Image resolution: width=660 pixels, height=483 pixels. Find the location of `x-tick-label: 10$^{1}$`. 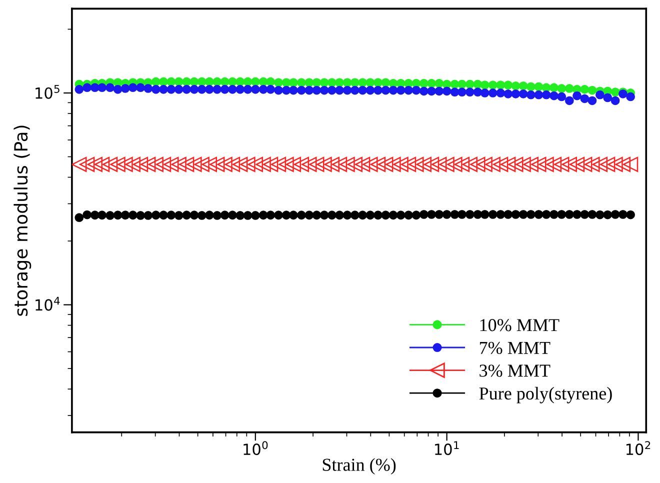

x-tick-label: 10$^{1}$ is located at coordinates (447, 448).